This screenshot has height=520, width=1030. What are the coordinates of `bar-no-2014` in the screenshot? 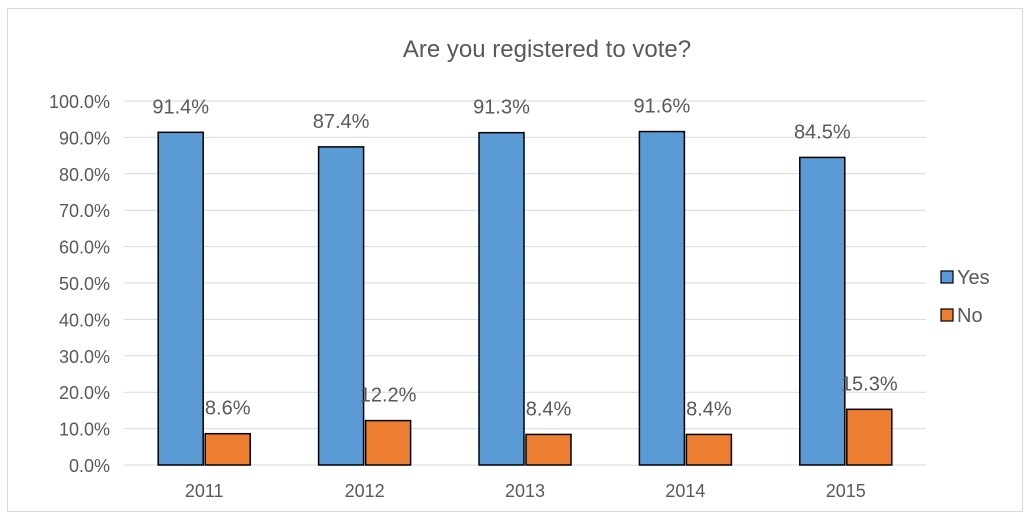 It's located at (709, 449).